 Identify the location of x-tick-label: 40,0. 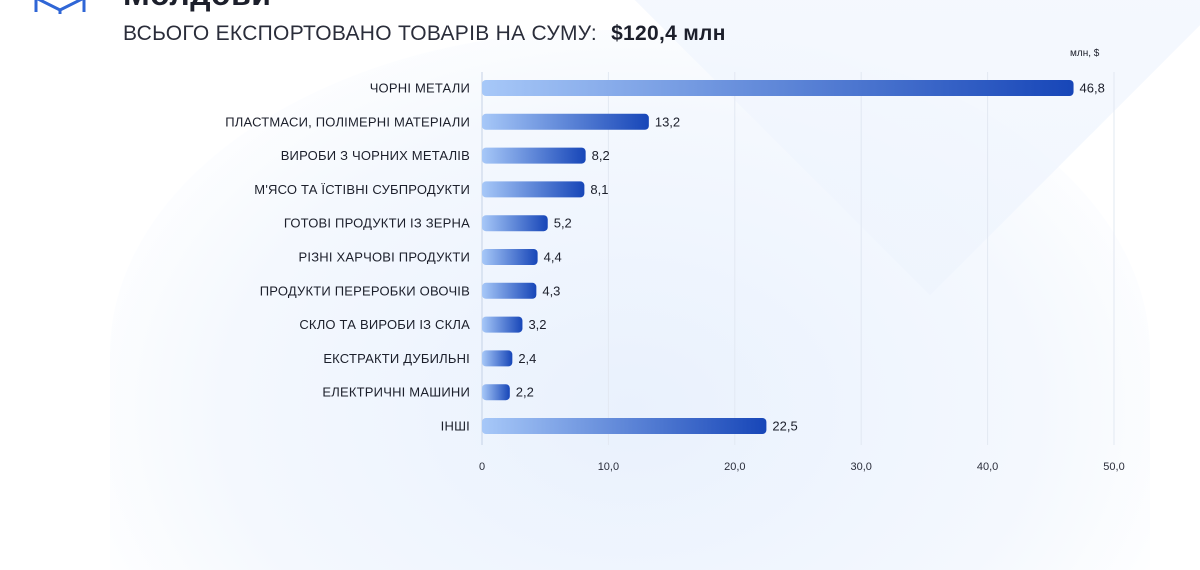
(987, 467).